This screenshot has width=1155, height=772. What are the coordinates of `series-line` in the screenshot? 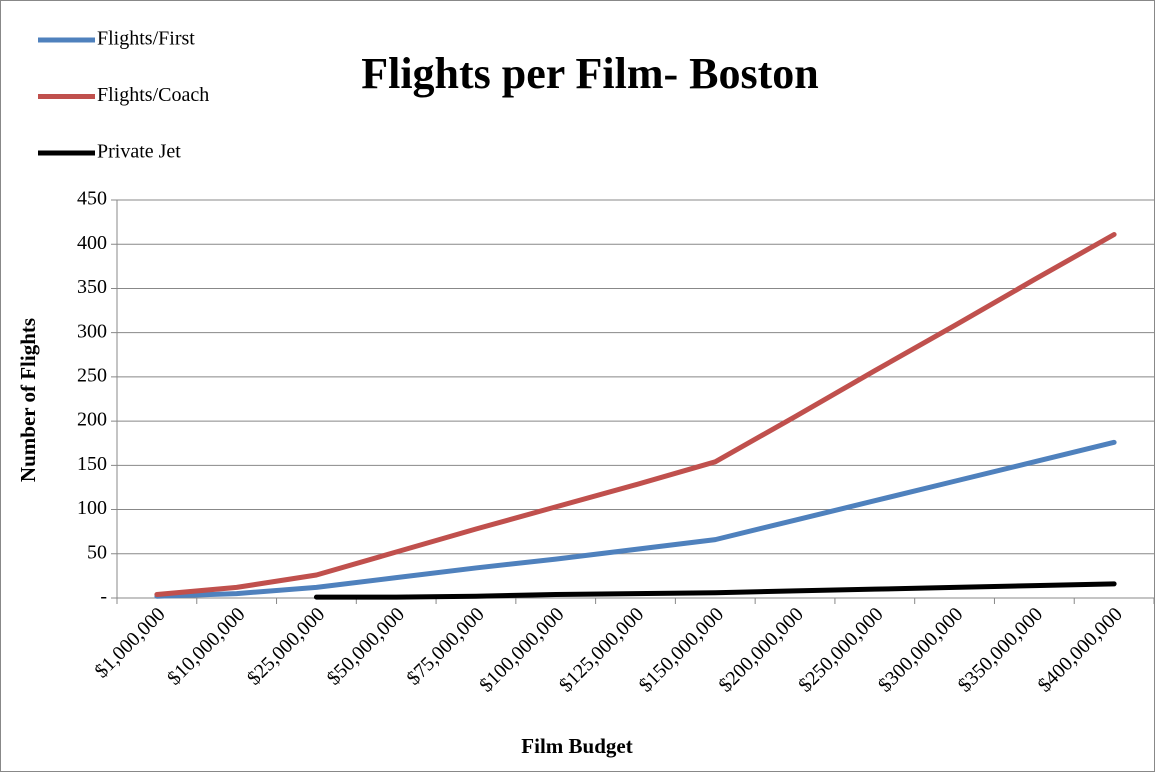 It's located at (715, 590).